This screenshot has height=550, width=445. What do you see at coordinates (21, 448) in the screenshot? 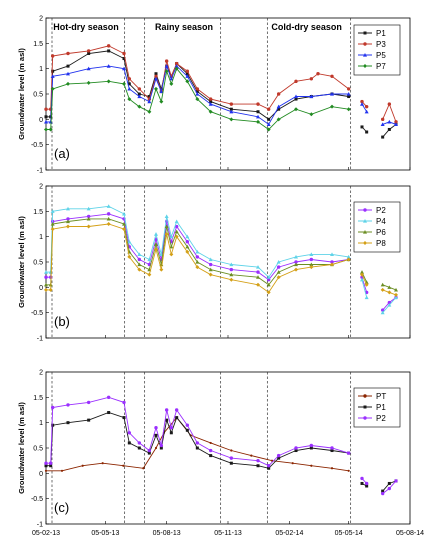
I see `y-axis-label: Groundwater level (m asl)` at bounding box center [21, 448].